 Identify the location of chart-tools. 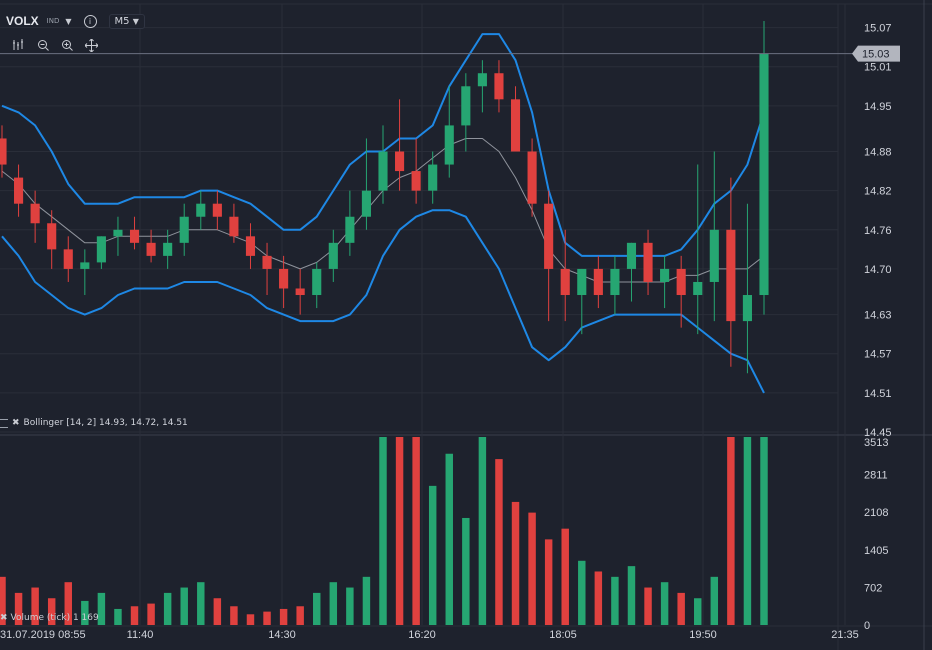
(55, 45).